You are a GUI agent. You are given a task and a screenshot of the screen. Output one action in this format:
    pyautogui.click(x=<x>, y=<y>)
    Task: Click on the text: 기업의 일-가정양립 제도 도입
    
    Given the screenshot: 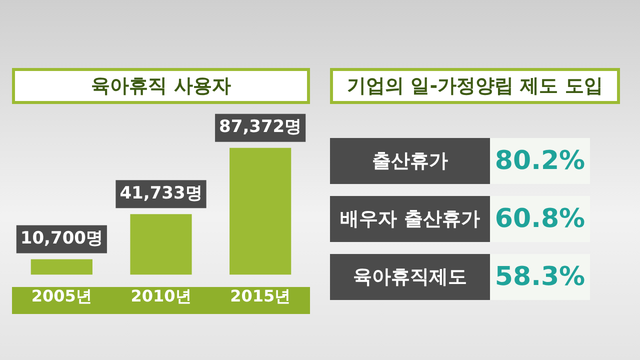 What is the action you would take?
    pyautogui.click(x=475, y=86)
    